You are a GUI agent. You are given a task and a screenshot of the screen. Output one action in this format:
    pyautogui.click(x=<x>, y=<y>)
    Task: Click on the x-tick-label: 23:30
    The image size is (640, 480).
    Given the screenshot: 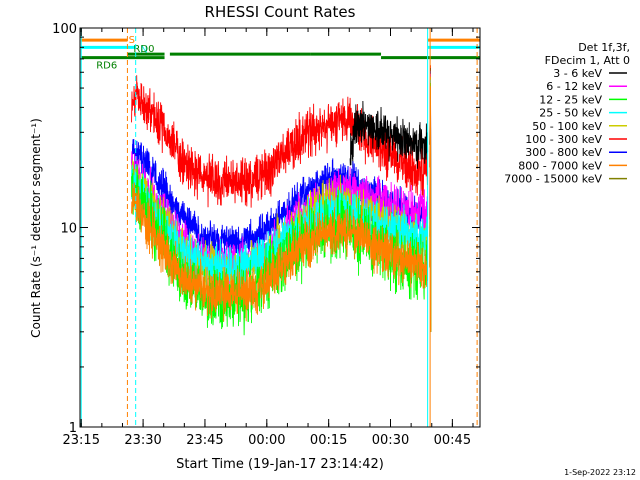 What is the action you would take?
    pyautogui.click(x=142, y=440)
    